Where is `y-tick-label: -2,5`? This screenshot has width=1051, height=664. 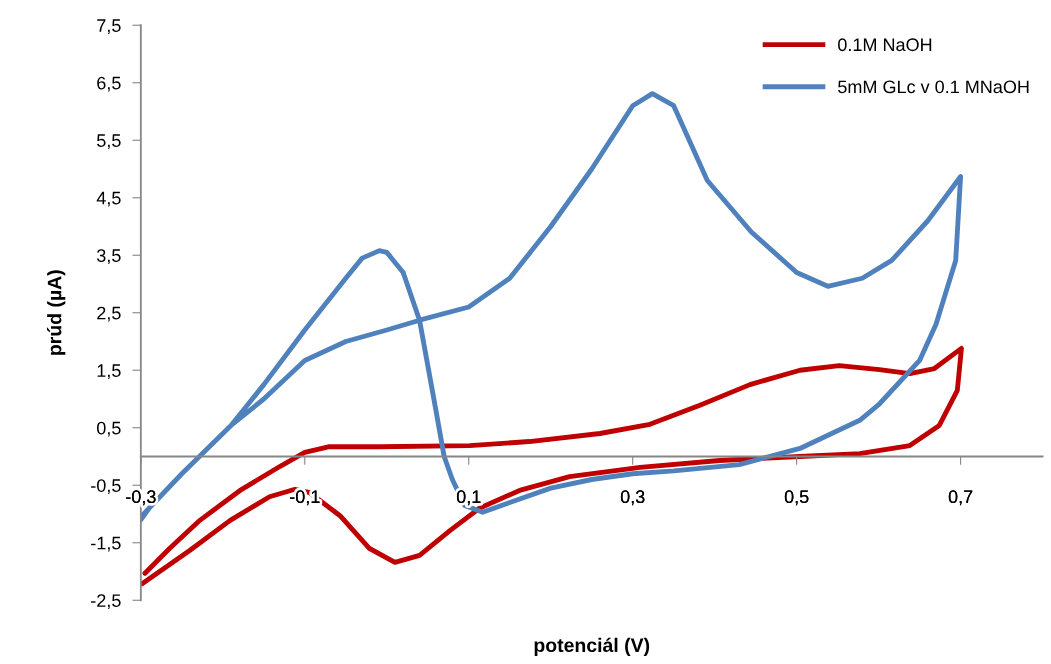
y-tick-label: -2,5 is located at coordinates (106, 602).